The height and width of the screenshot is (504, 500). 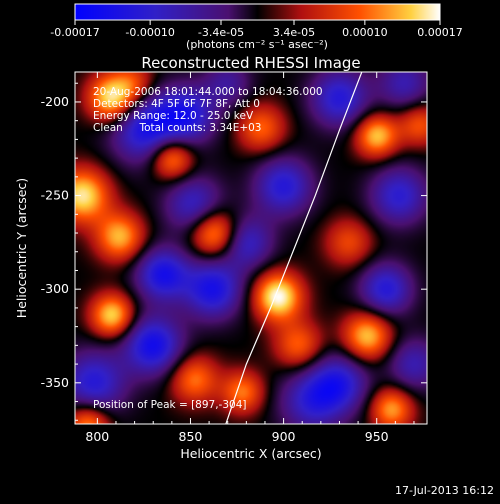 I want to click on annotation-peak-position: Position of Peak = [897,-304], so click(x=170, y=405).